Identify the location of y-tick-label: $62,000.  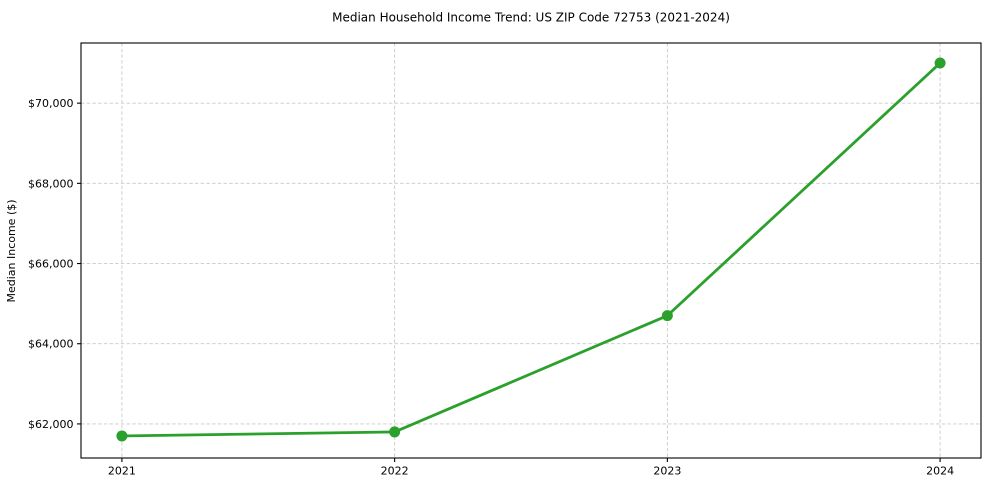
(51, 424).